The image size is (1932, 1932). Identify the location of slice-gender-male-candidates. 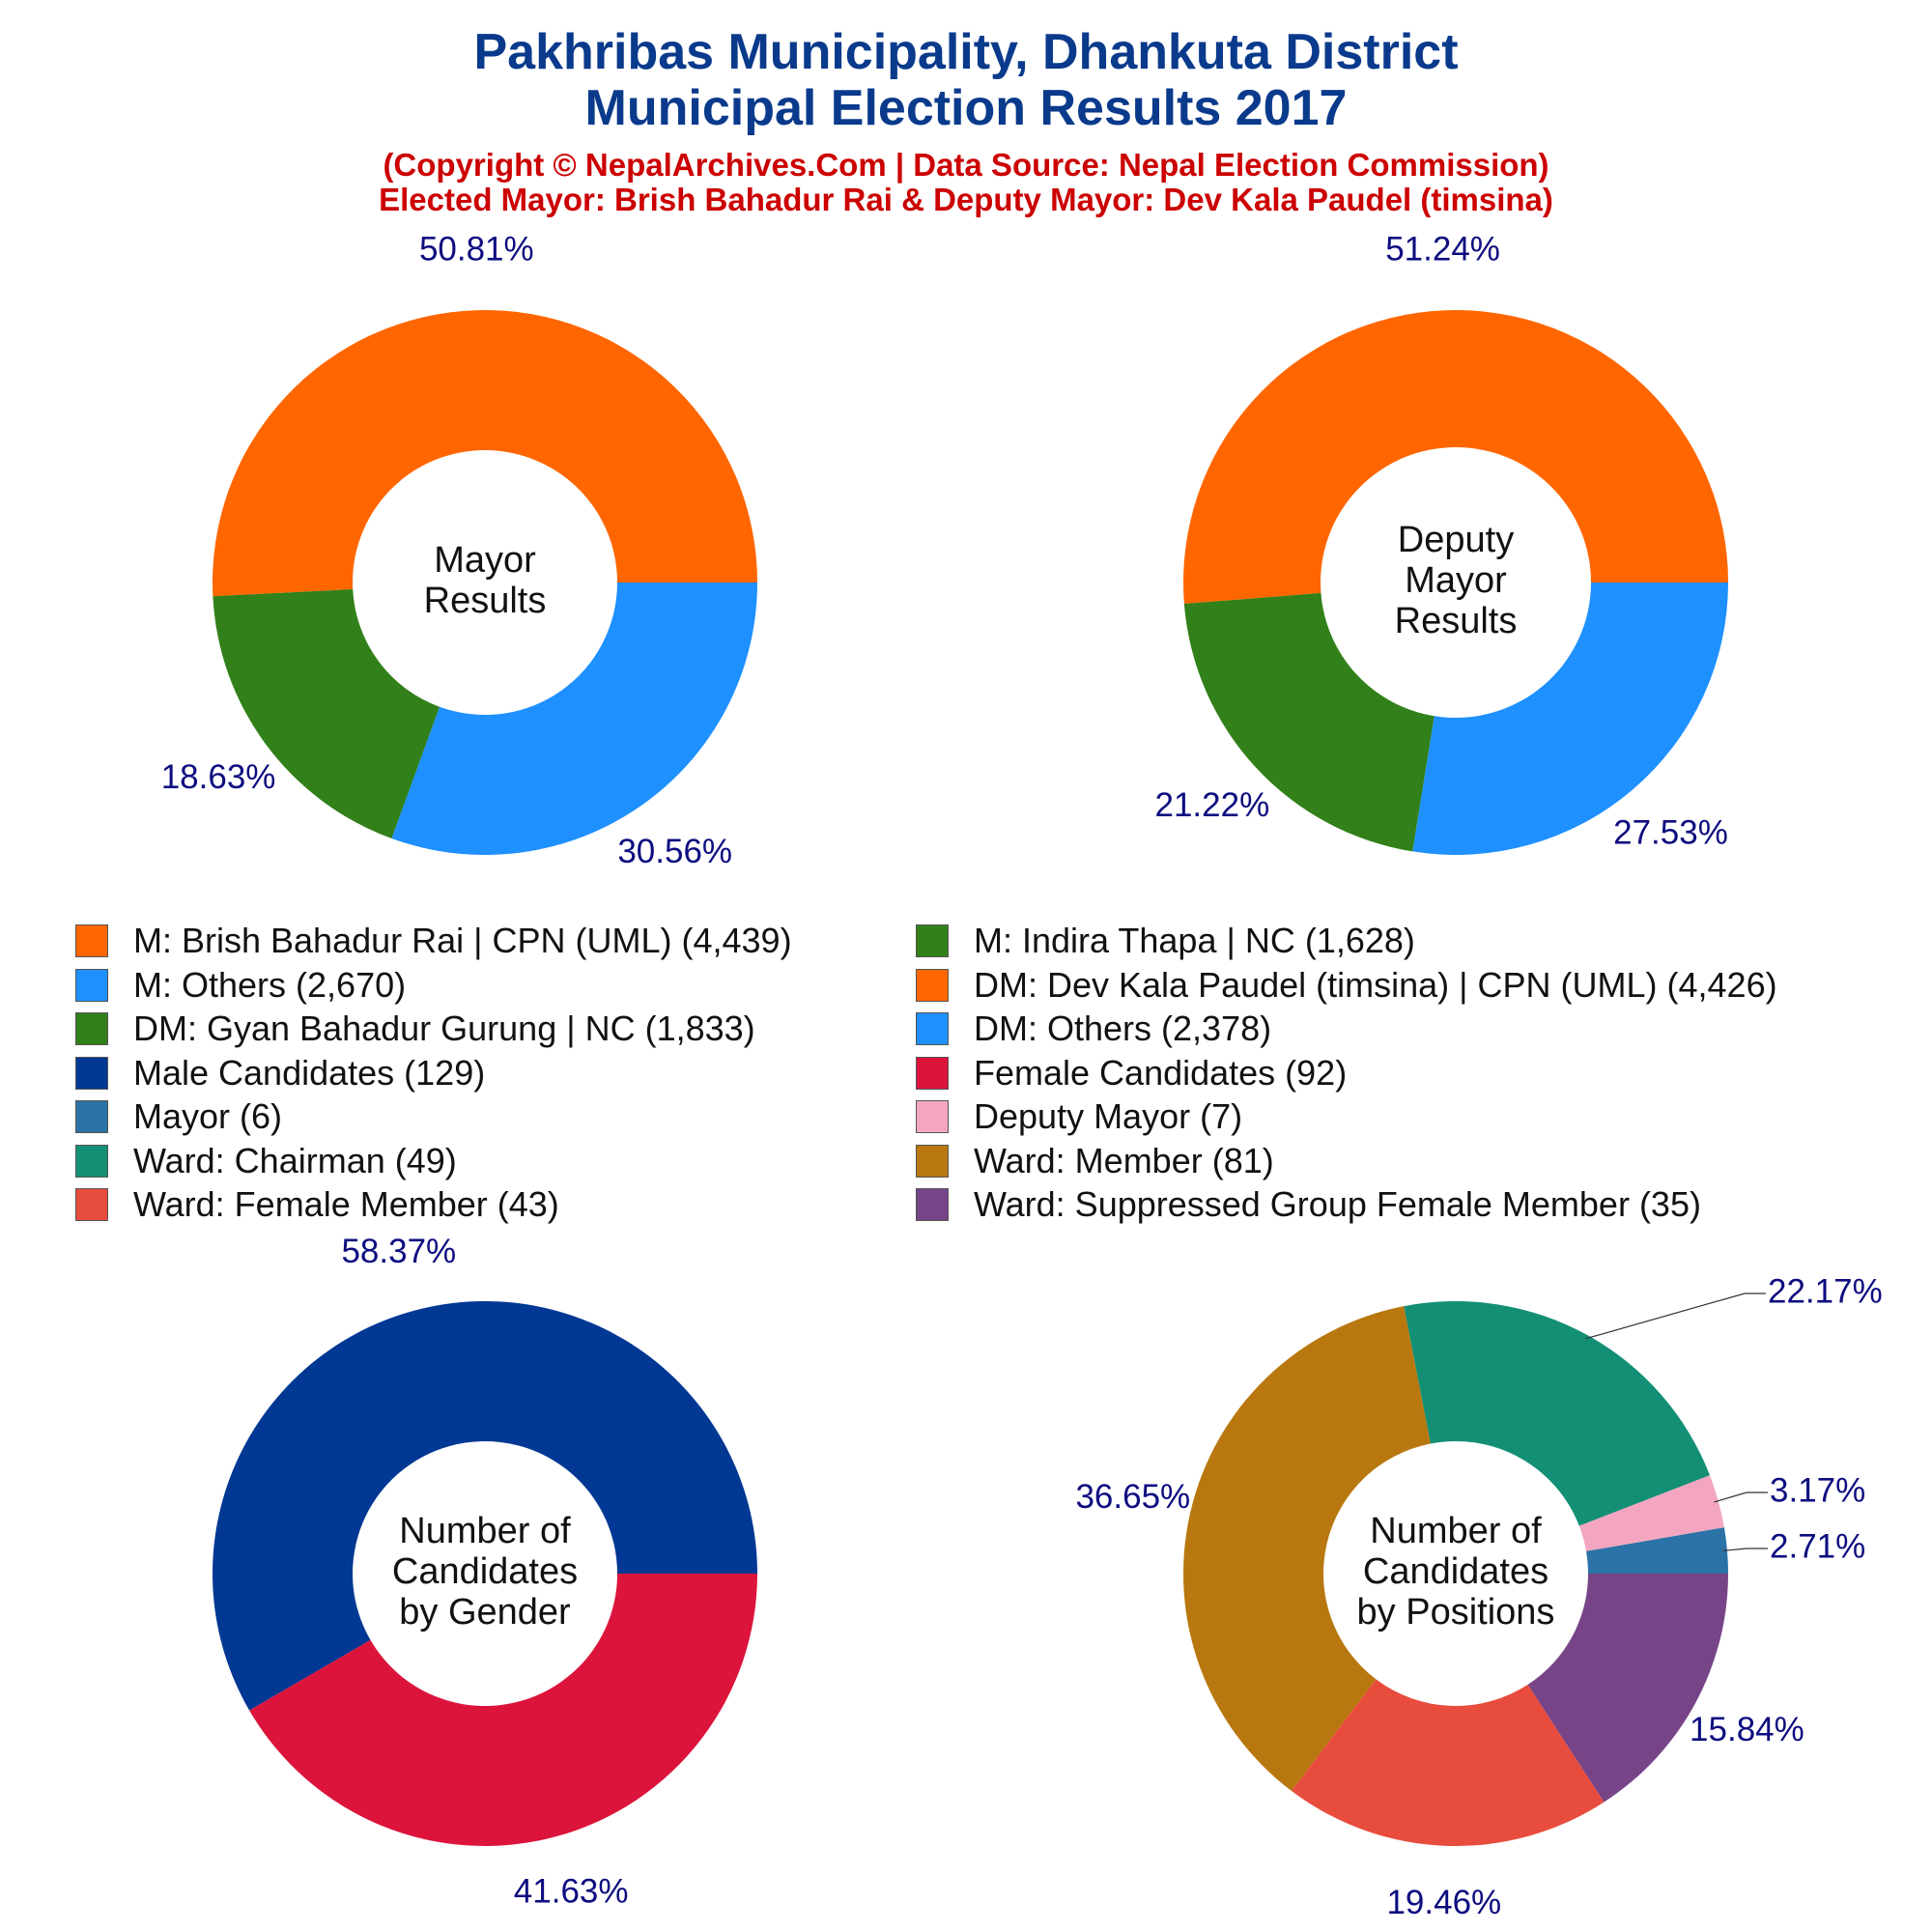
(485, 1506).